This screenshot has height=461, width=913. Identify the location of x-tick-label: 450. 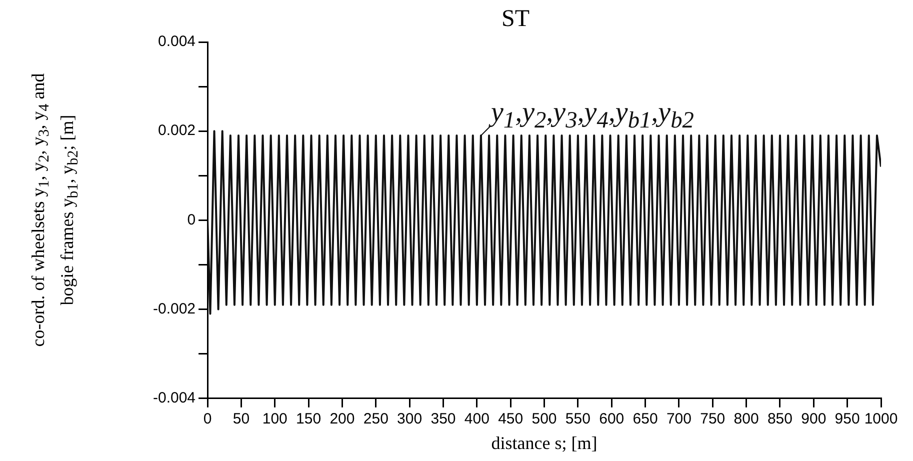
(511, 419).